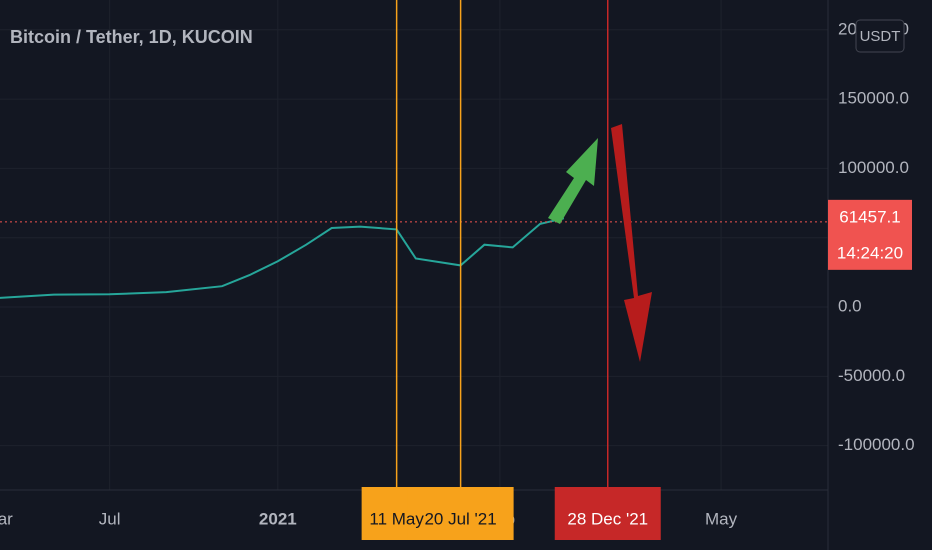 This screenshot has height=550, width=932. What do you see at coordinates (721, 518) in the screenshot?
I see `x-tick-label: May` at bounding box center [721, 518].